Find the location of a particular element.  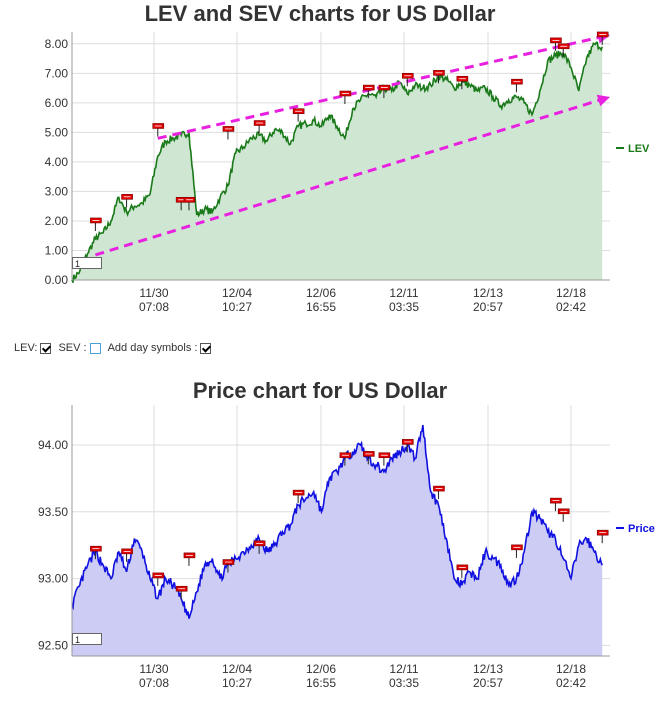

y-tick-label: 2.00 is located at coordinates (57, 221).